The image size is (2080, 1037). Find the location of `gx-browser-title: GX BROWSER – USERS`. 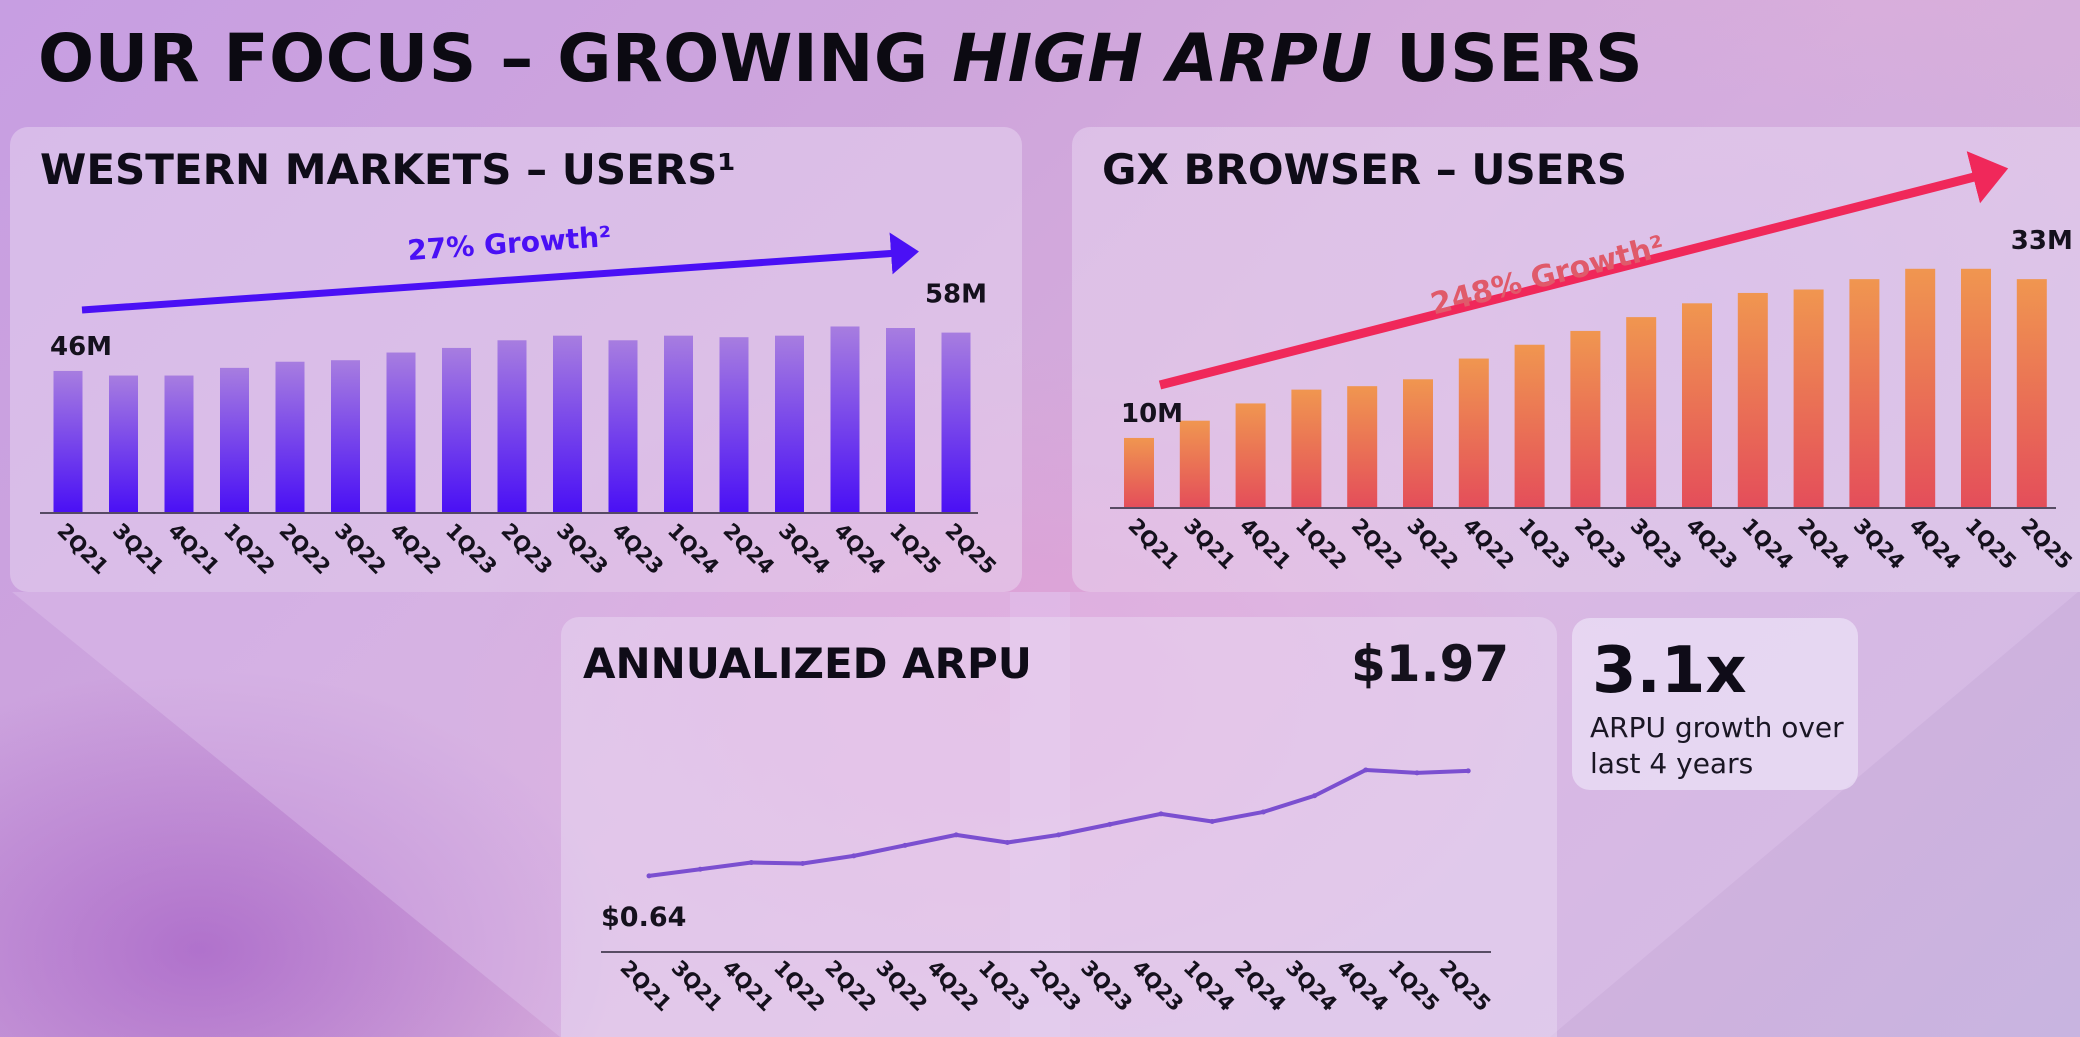

gx-browser-title: GX BROWSER – USERS is located at coordinates (1365, 169).